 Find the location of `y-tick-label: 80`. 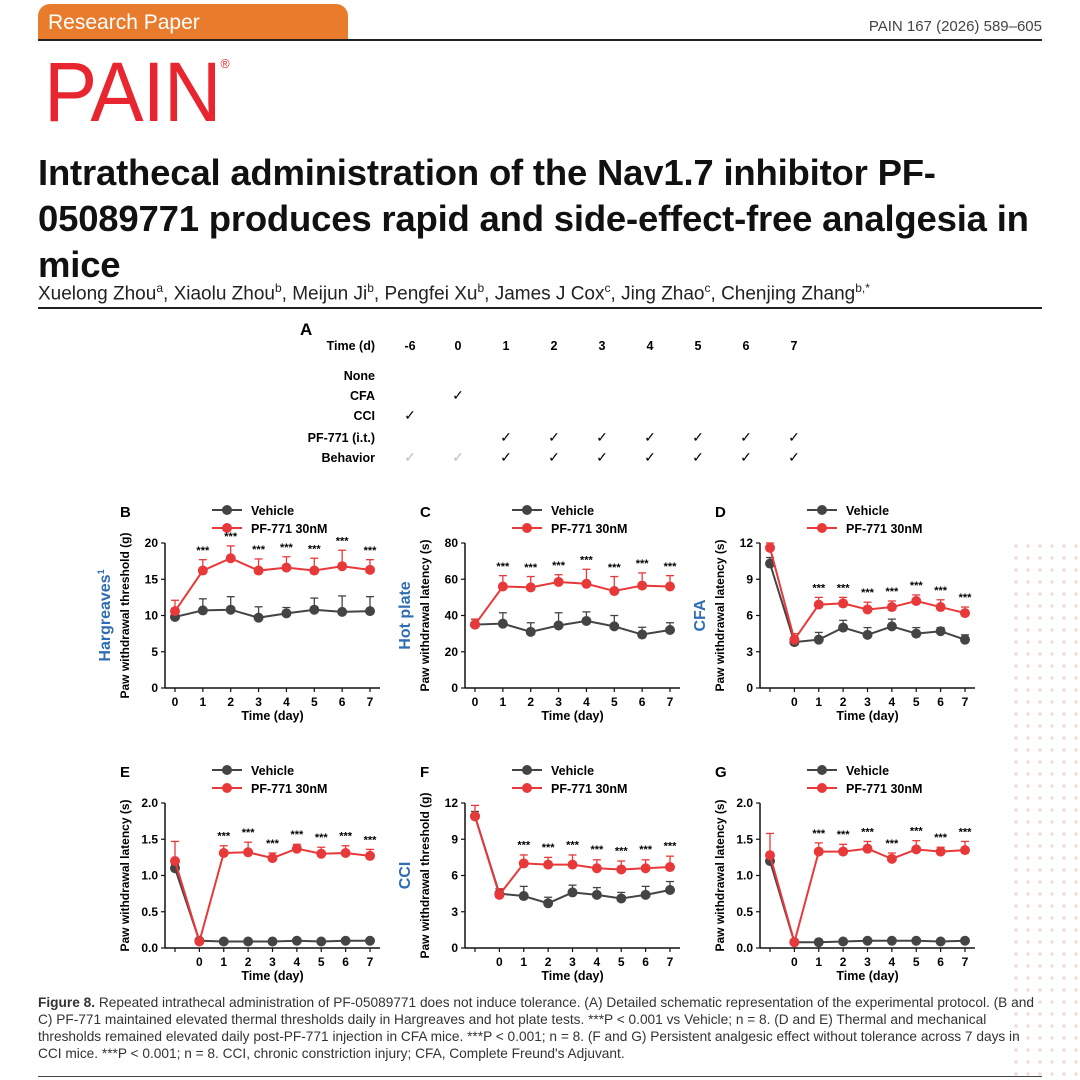

y-tick-label: 80 is located at coordinates (452, 543).